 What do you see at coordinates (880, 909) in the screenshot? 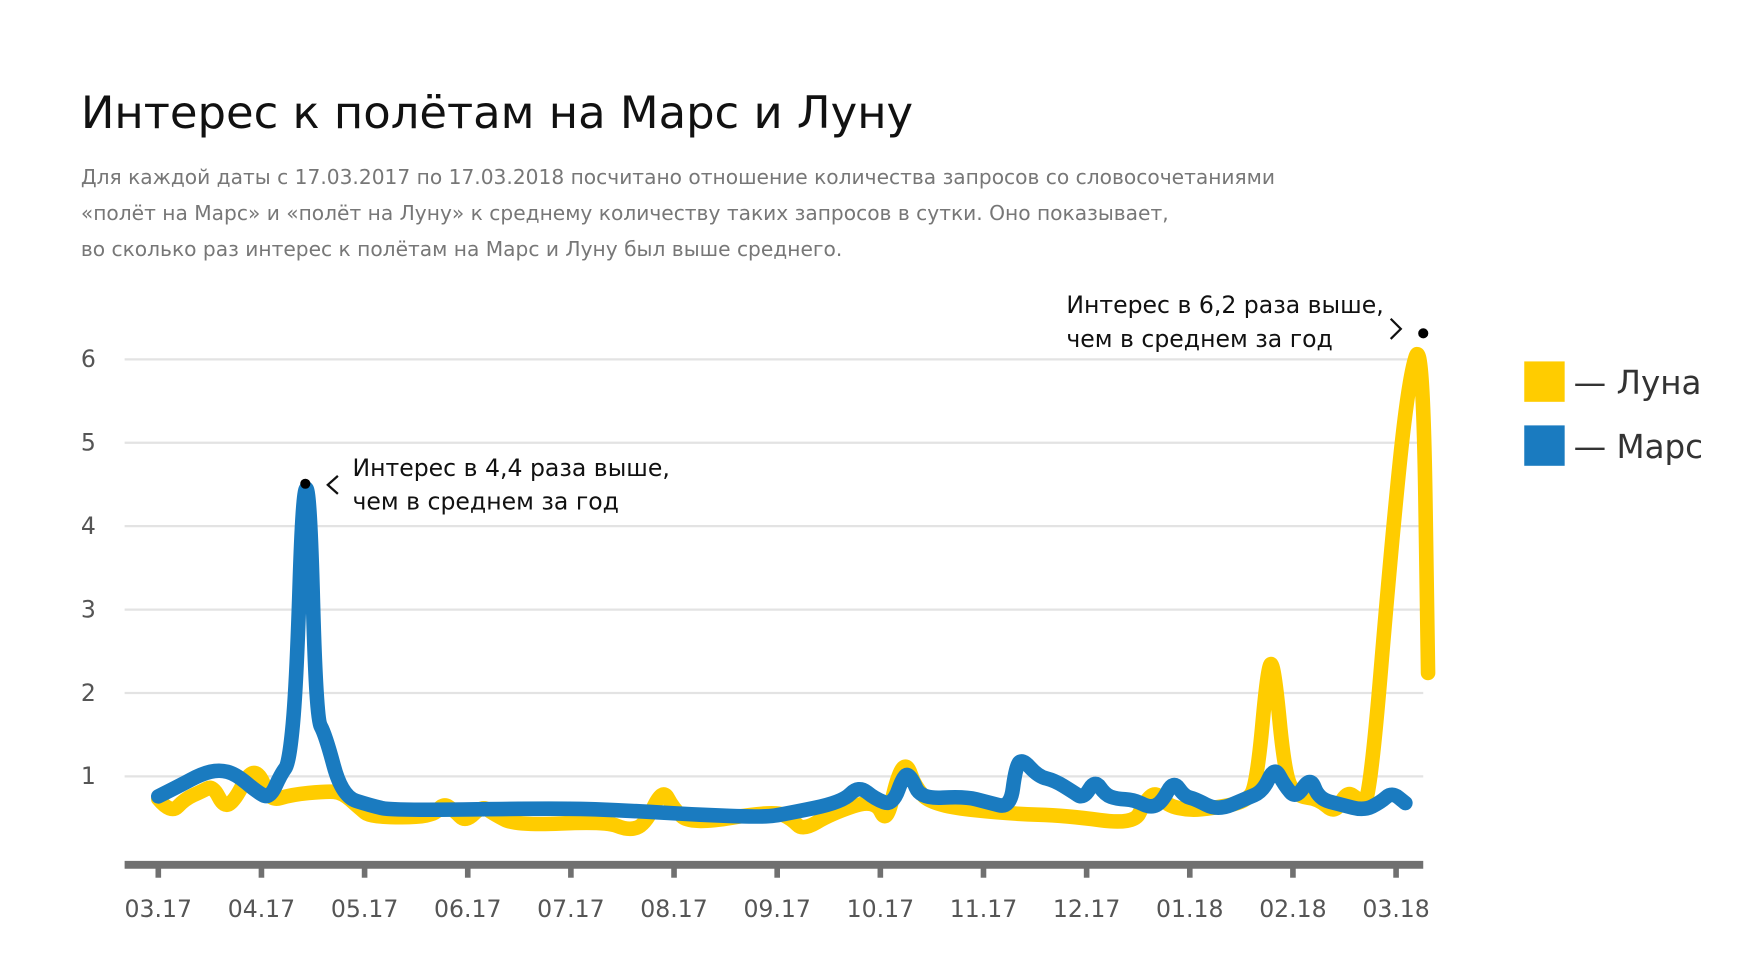
I see `x-tick-label: 10.17` at bounding box center [880, 909].